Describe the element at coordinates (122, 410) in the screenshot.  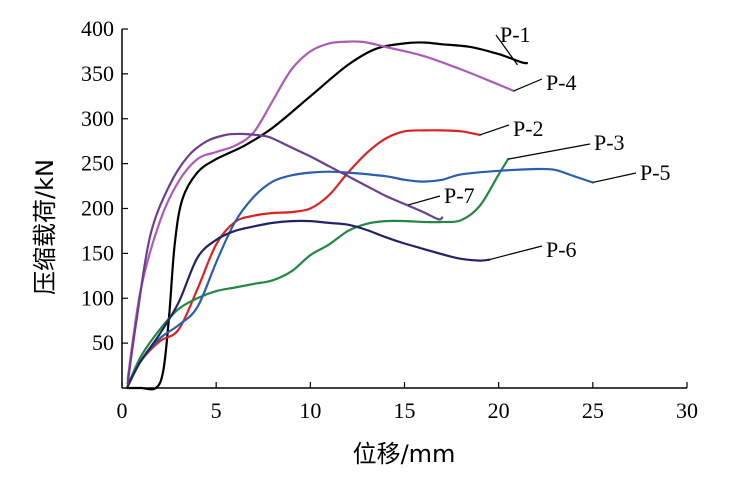
I see `x-tick-label: 0` at that location.